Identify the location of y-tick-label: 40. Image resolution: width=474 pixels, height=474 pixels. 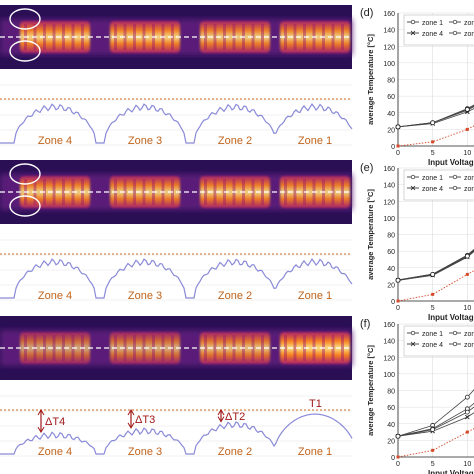
(391, 425).